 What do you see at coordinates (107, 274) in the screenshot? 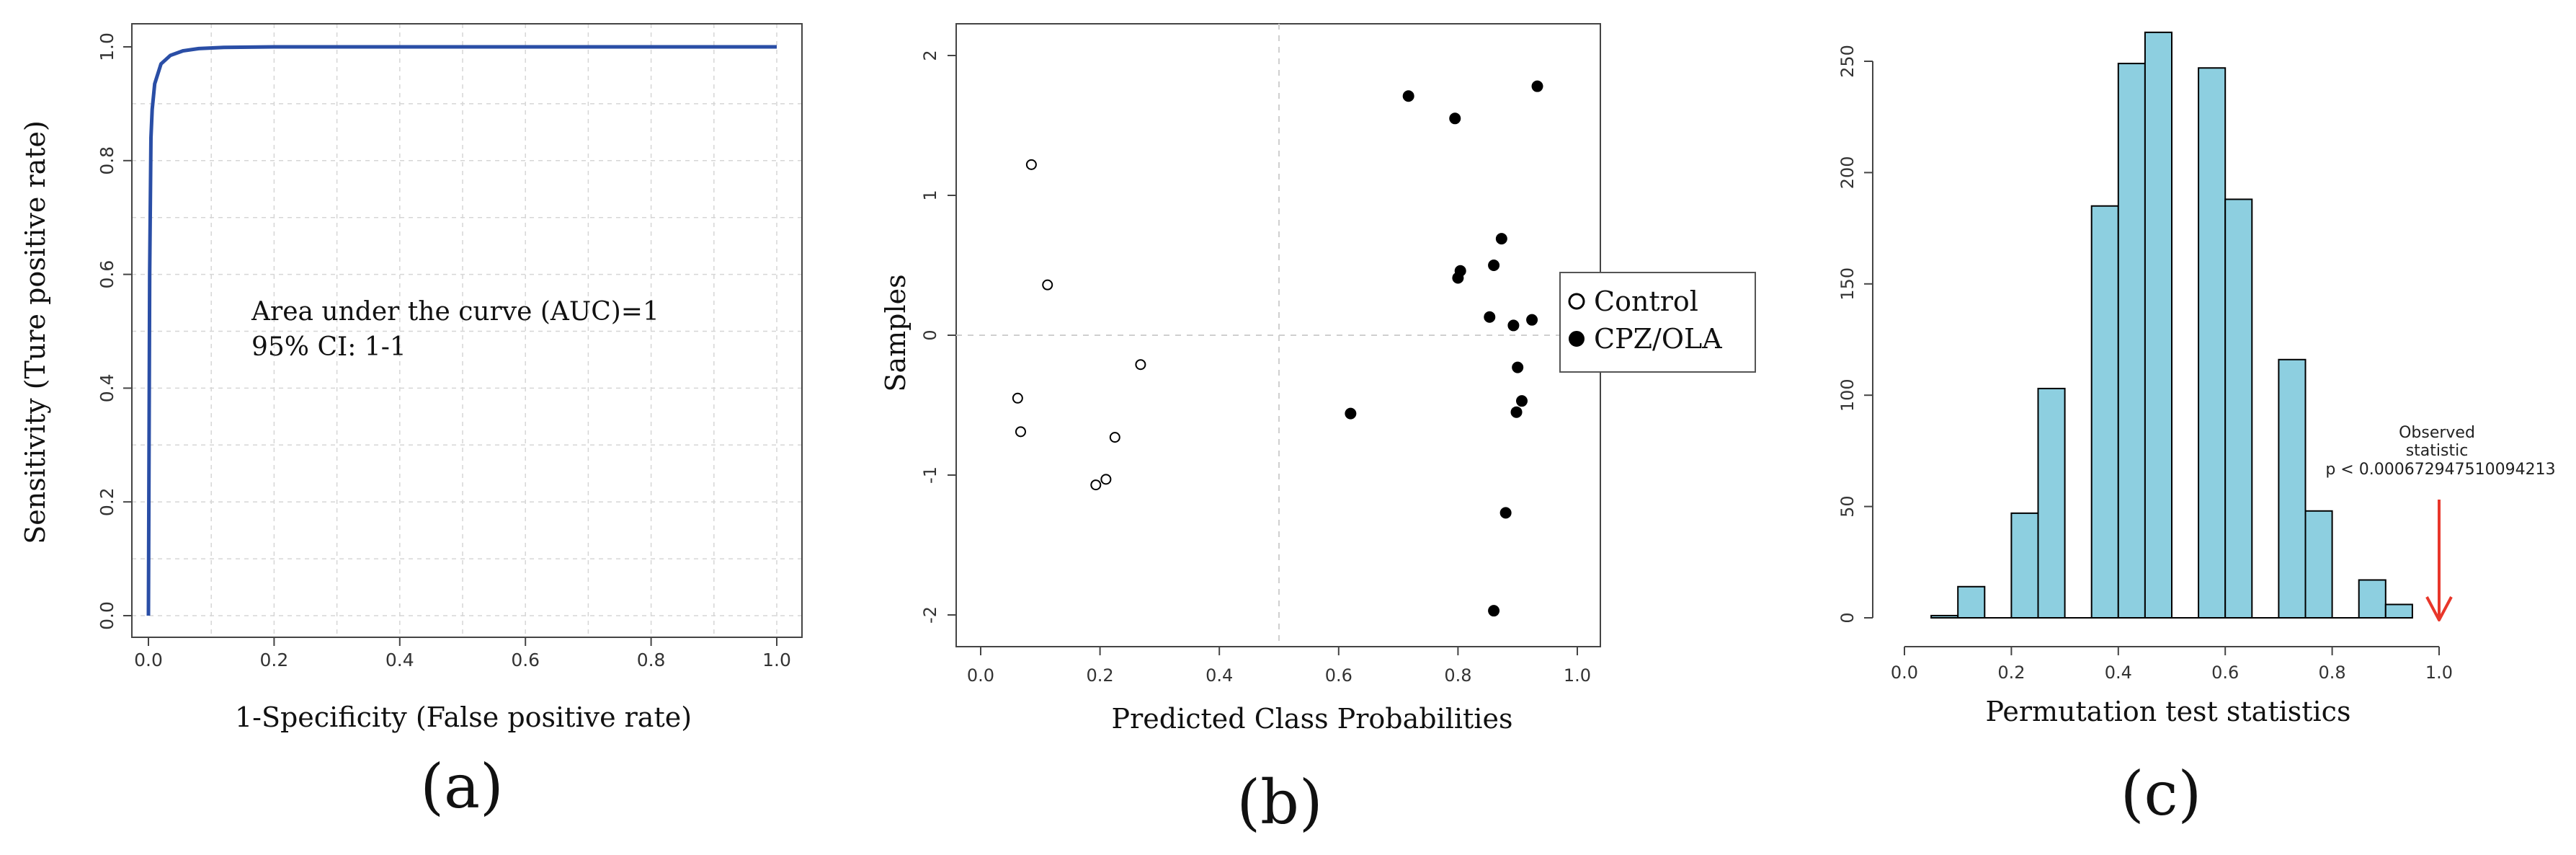
I see `roc-y-tick-label: 0.6` at bounding box center [107, 274].